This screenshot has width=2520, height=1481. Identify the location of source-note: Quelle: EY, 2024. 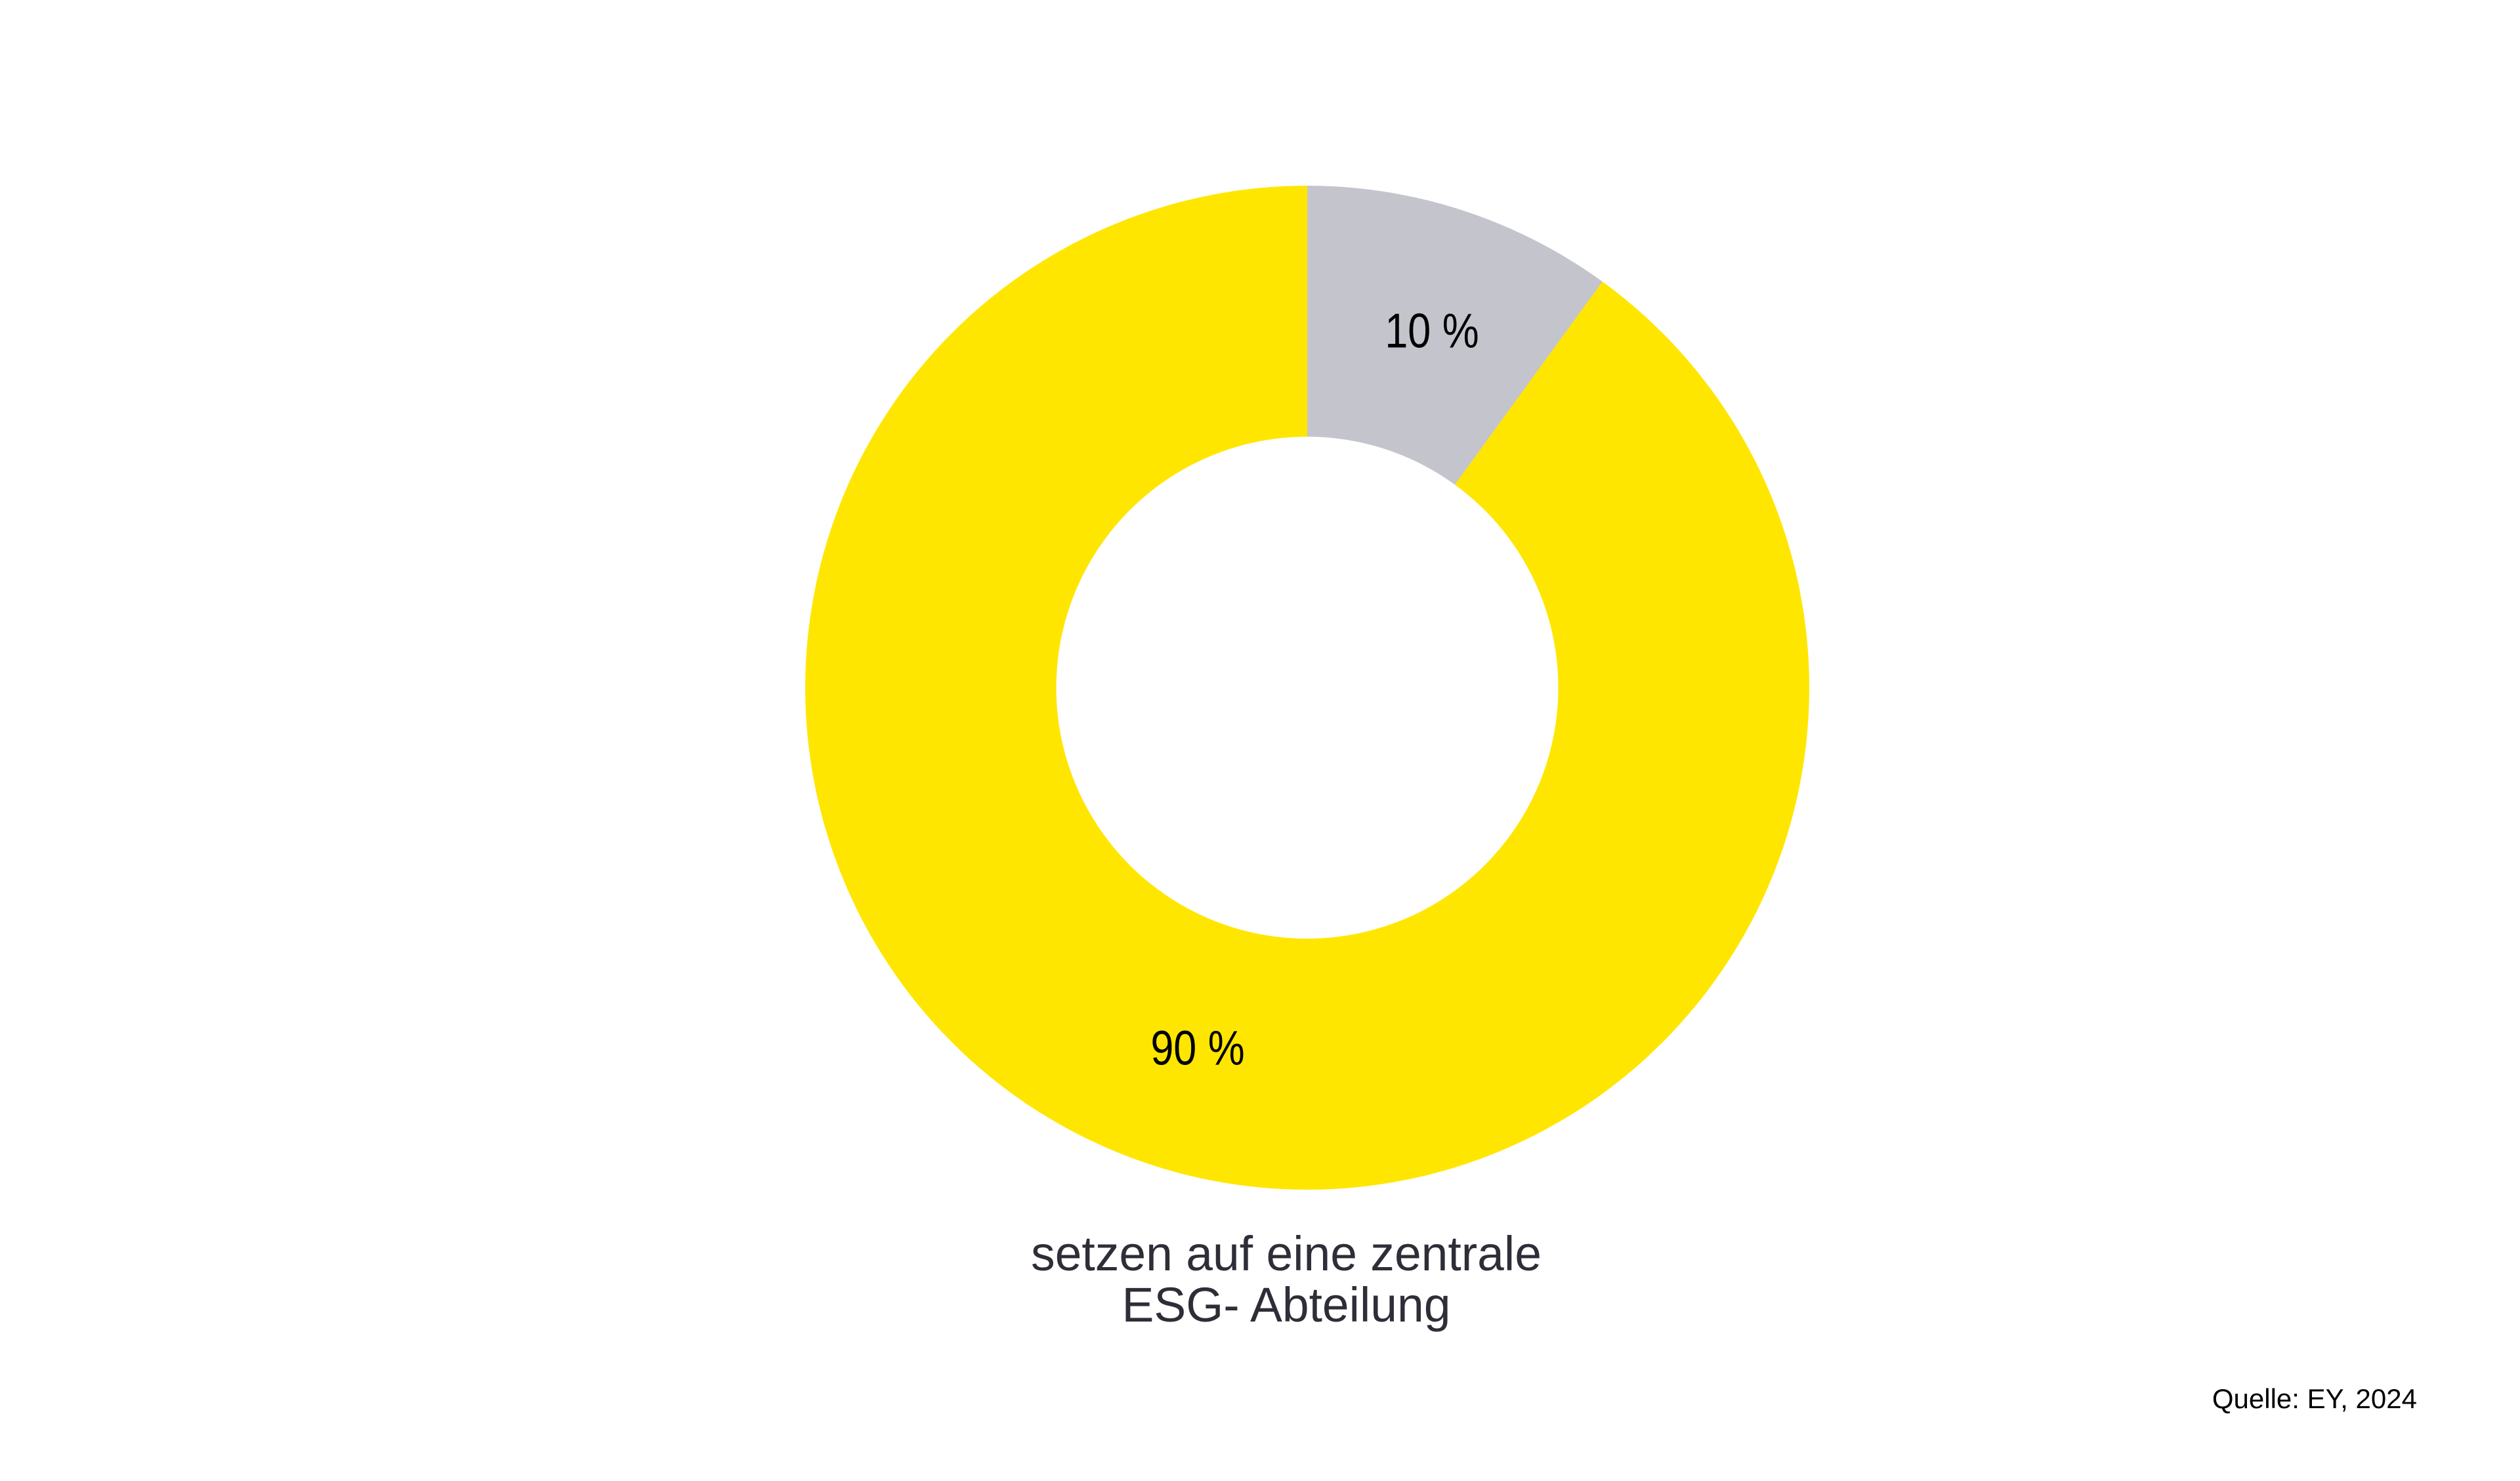
(2314, 1398).